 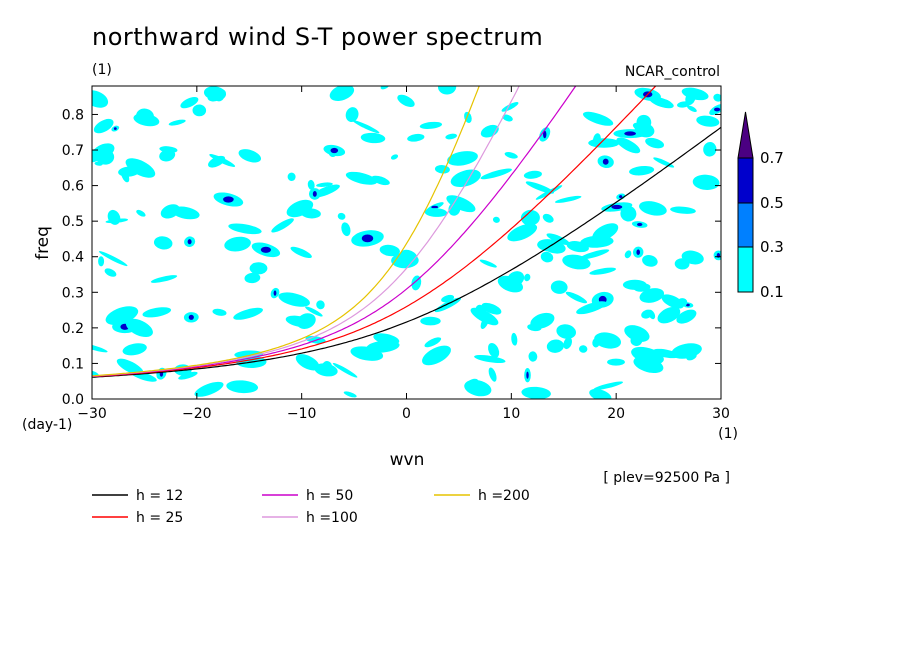 I want to click on y-tick-label: 0.6, so click(x=73, y=187).